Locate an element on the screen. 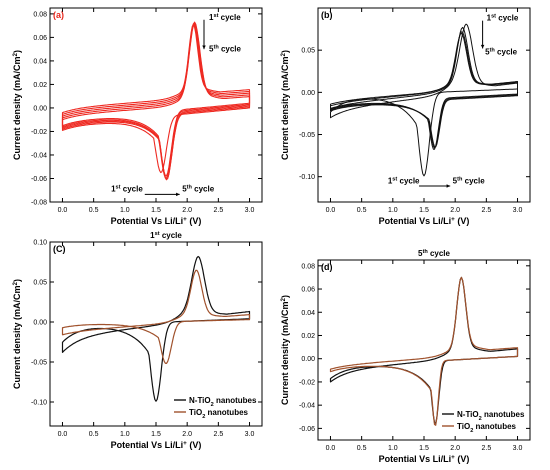  panel-label: (a) is located at coordinates (58, 15).